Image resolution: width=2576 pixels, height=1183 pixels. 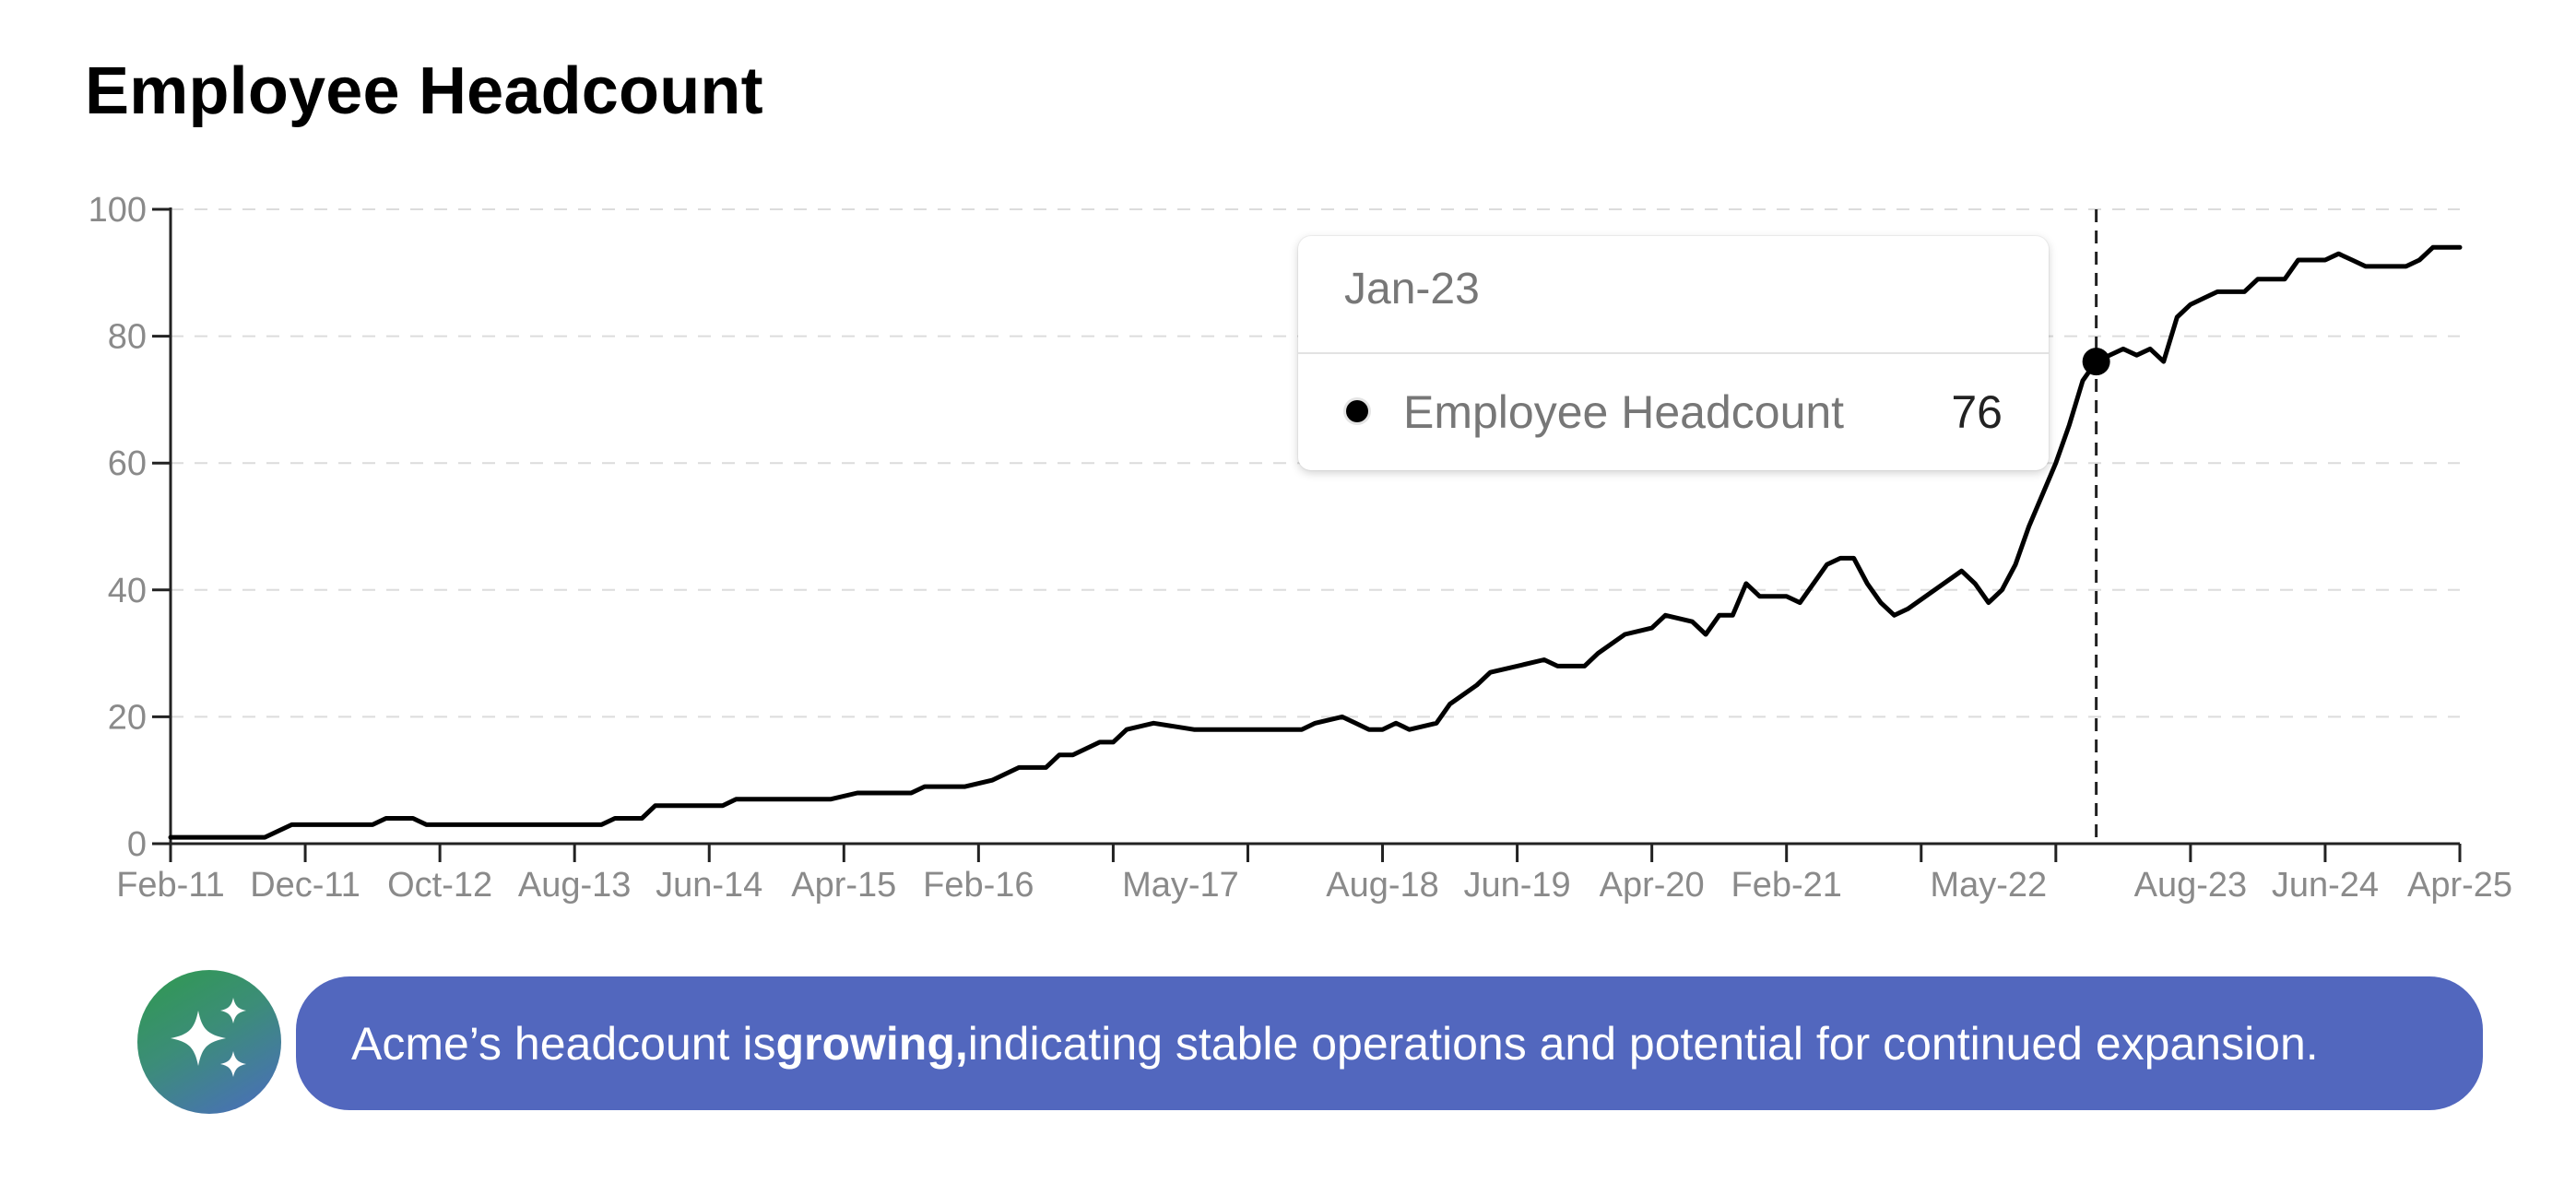 What do you see at coordinates (871, 1043) in the screenshot?
I see `insight-text-emphasis: growing,` at bounding box center [871, 1043].